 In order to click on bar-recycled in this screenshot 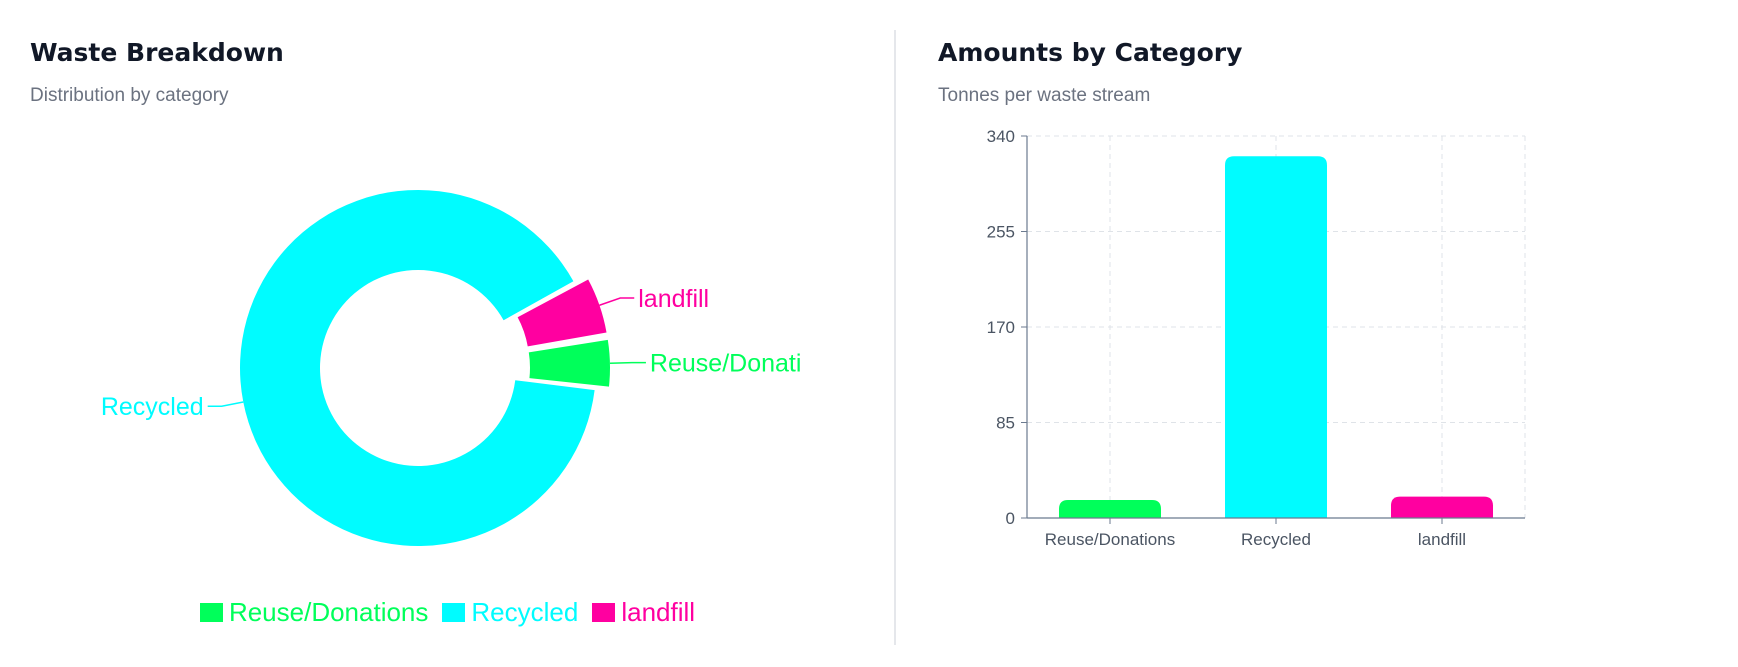, I will do `click(1276, 337)`.